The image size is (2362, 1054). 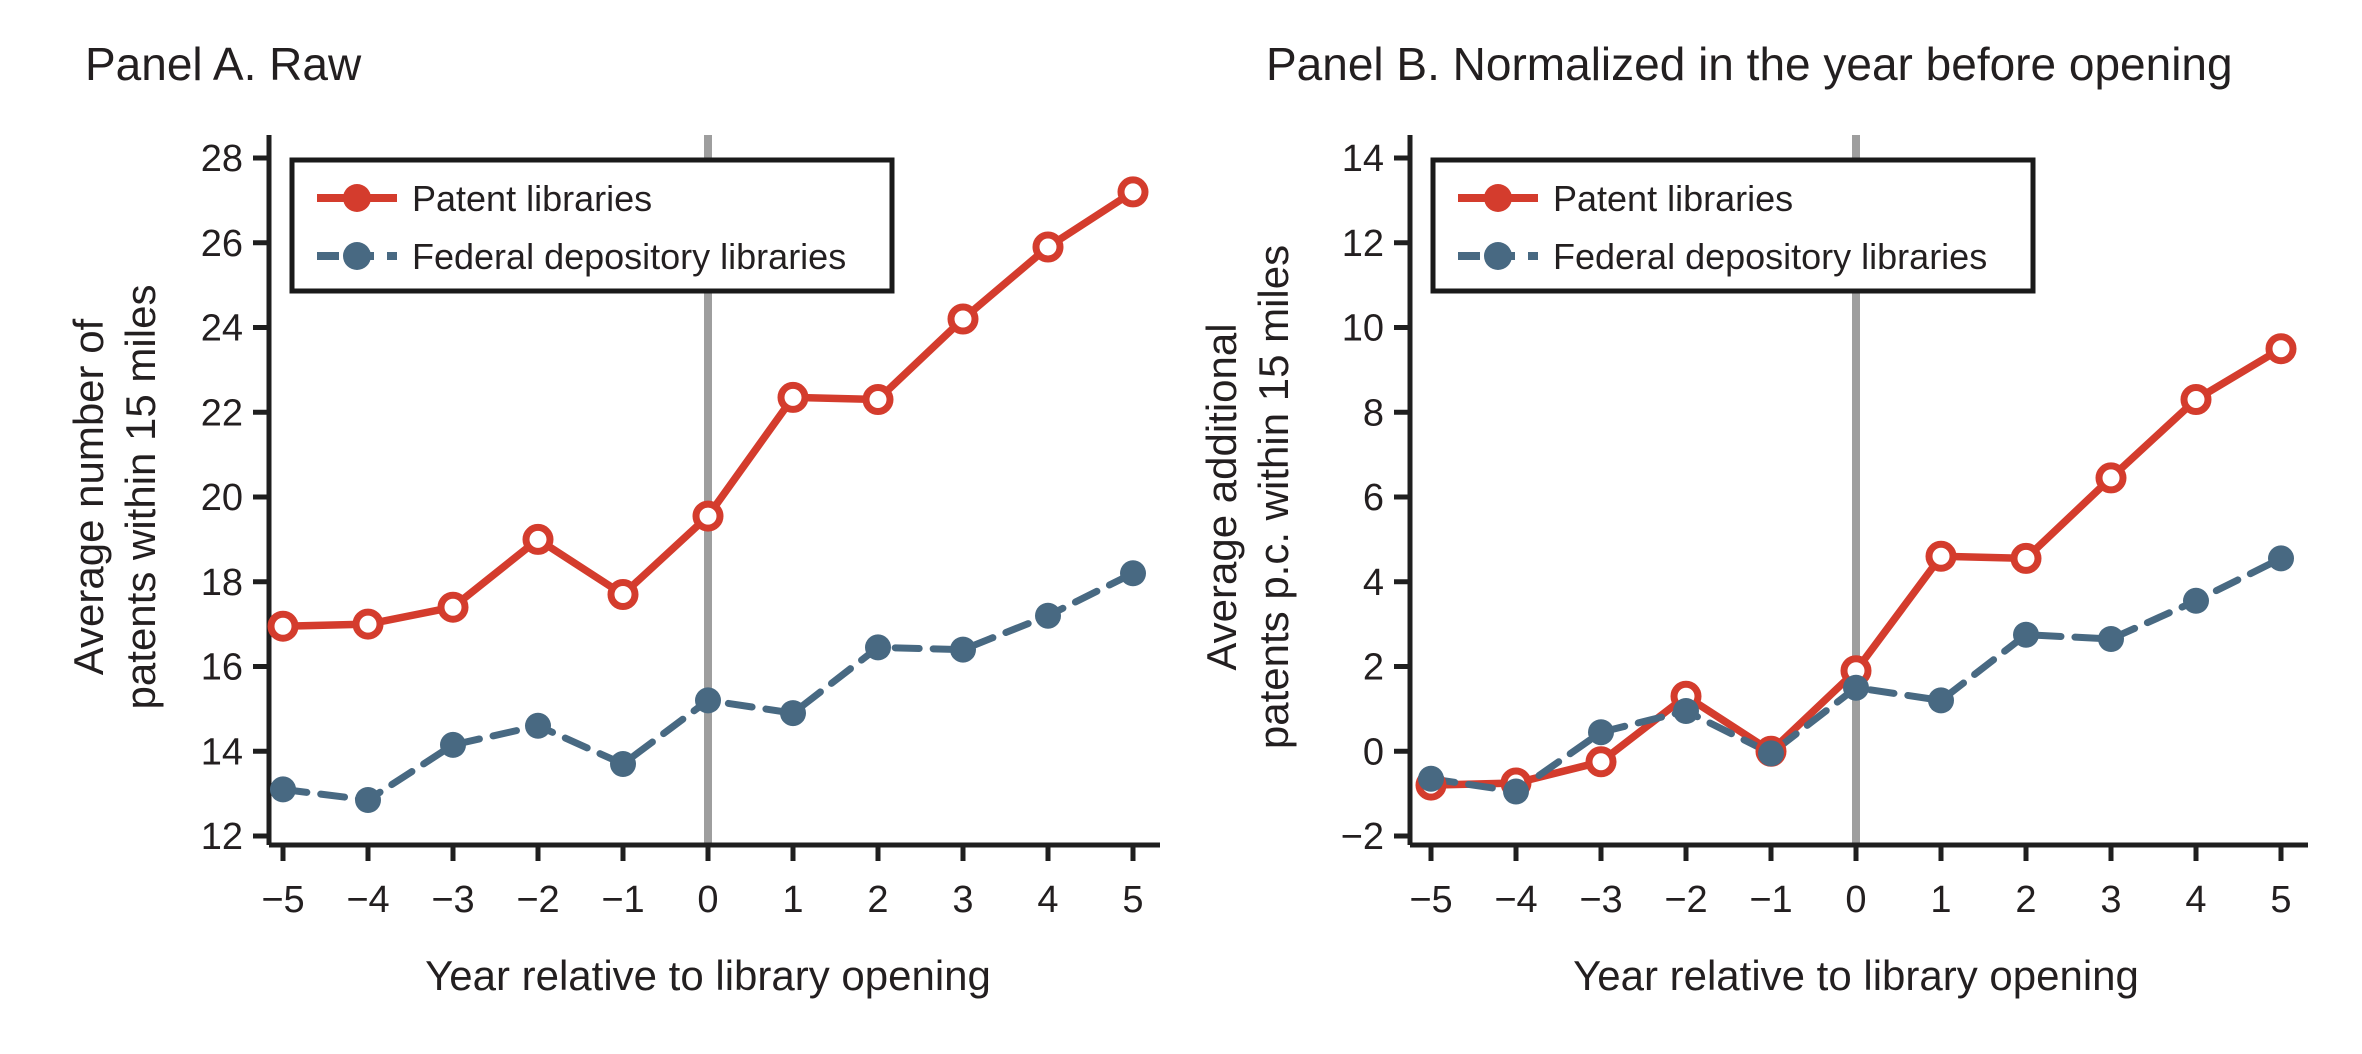 What do you see at coordinates (222, 159) in the screenshot?
I see `y-tick-label: 28` at bounding box center [222, 159].